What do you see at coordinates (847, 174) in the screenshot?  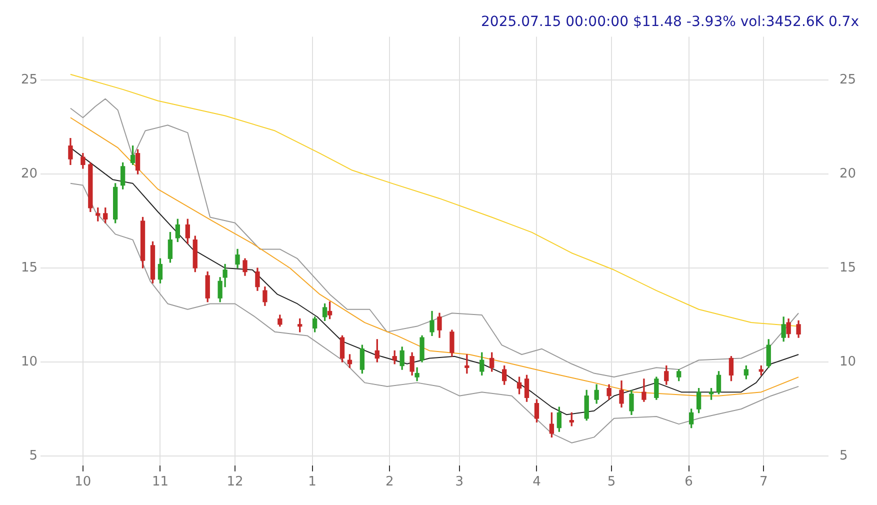 I see `y2-tick-label: 20` at bounding box center [847, 174].